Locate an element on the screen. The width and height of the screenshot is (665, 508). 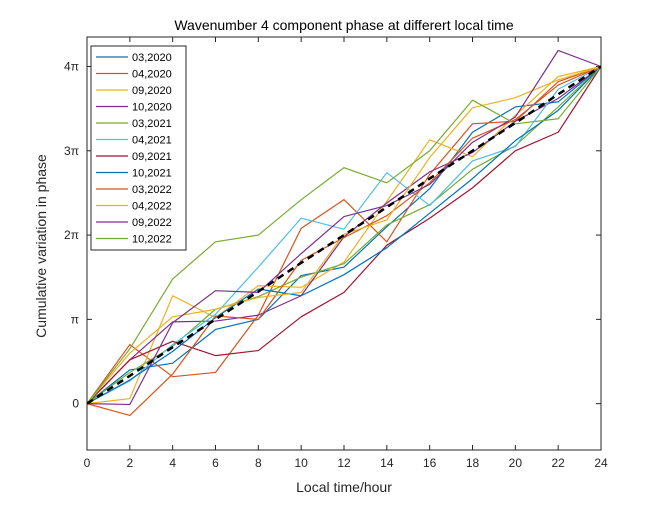
legend-label: 03,2021 is located at coordinates (152, 124).